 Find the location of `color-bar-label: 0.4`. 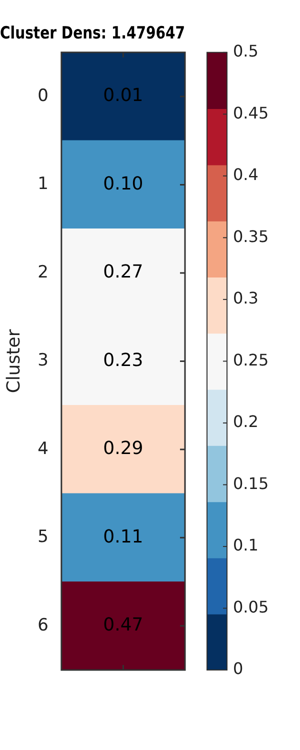

color-bar-label: 0.4 is located at coordinates (245, 174).